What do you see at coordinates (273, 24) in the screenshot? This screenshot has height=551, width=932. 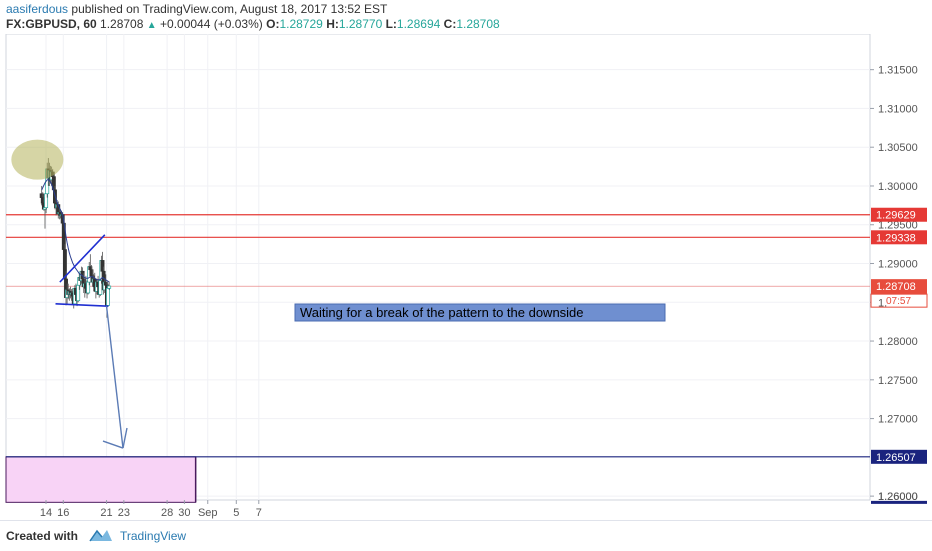 I see `open-label: O:` at bounding box center [273, 24].